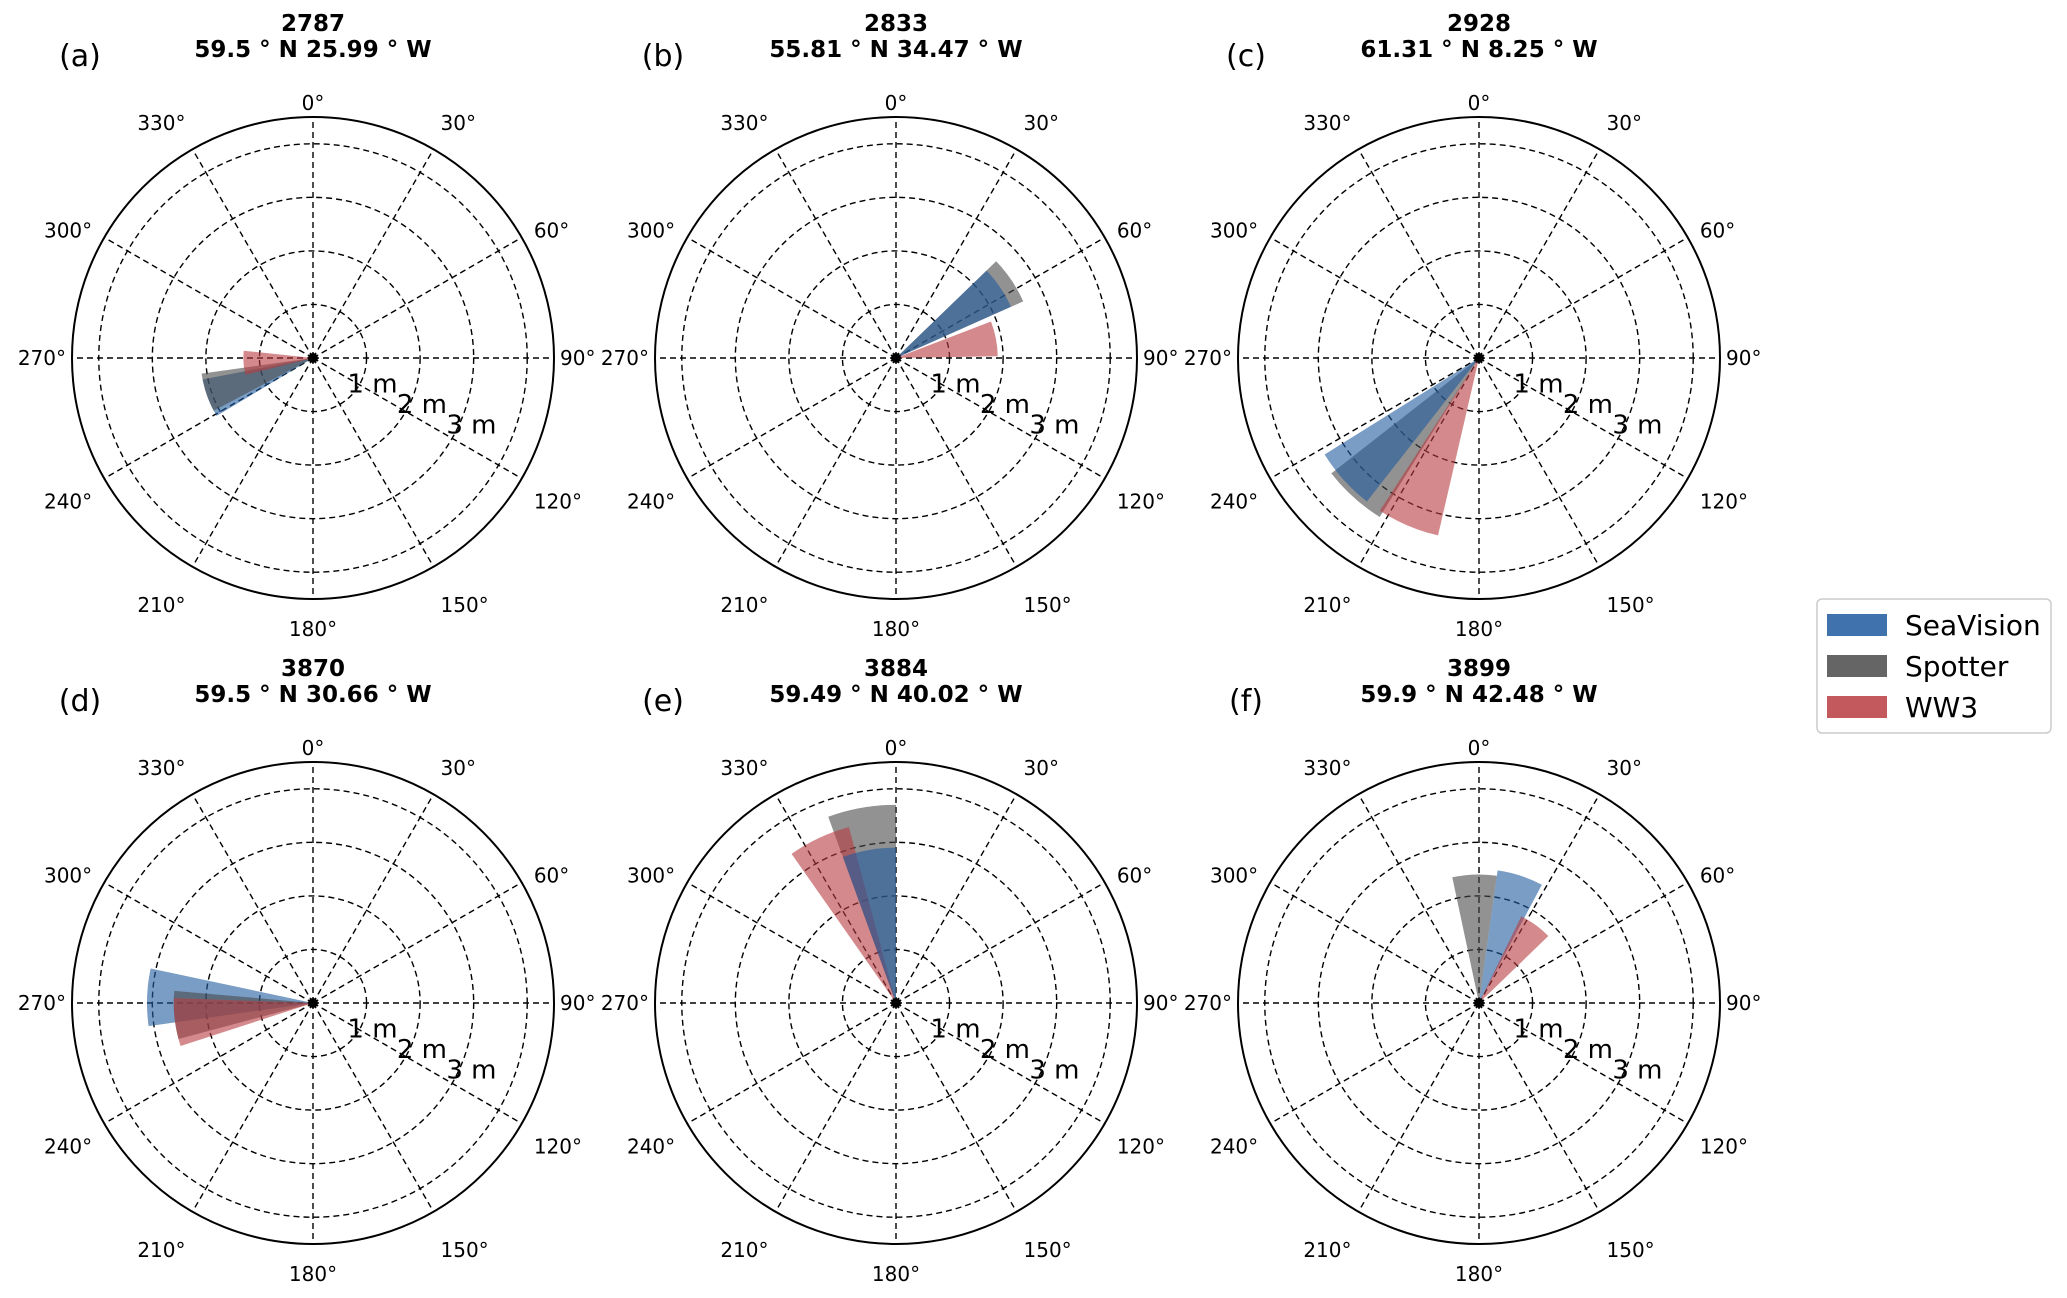 The width and height of the screenshot is (2067, 1298). What do you see at coordinates (1246, 56) in the screenshot?
I see `panel-label: (c)` at bounding box center [1246, 56].